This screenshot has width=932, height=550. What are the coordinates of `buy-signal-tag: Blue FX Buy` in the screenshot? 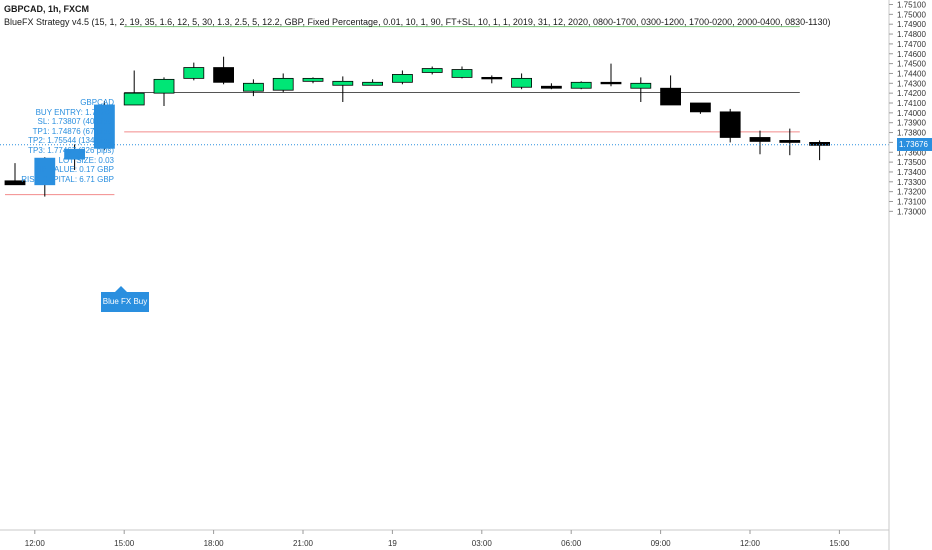 It's located at (125, 302).